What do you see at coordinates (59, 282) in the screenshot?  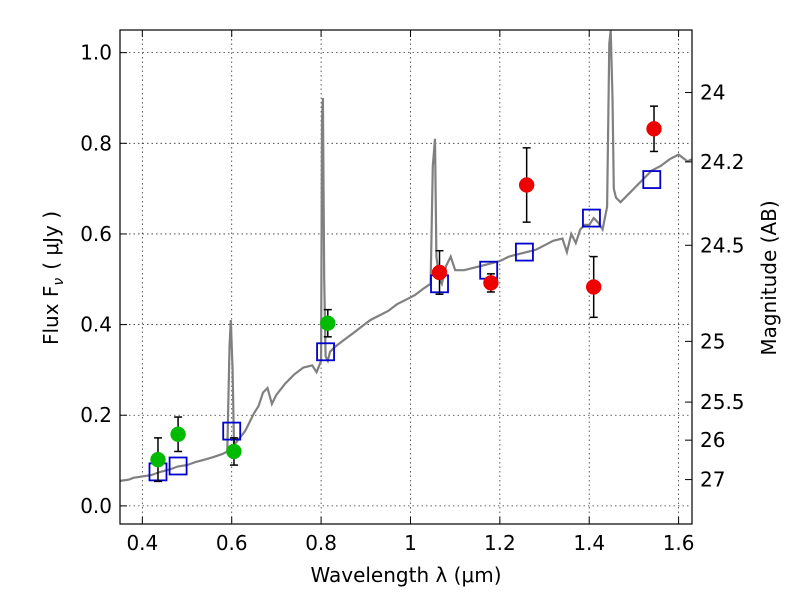 I see `y-axis-label-subscript: ν` at bounding box center [59, 282].